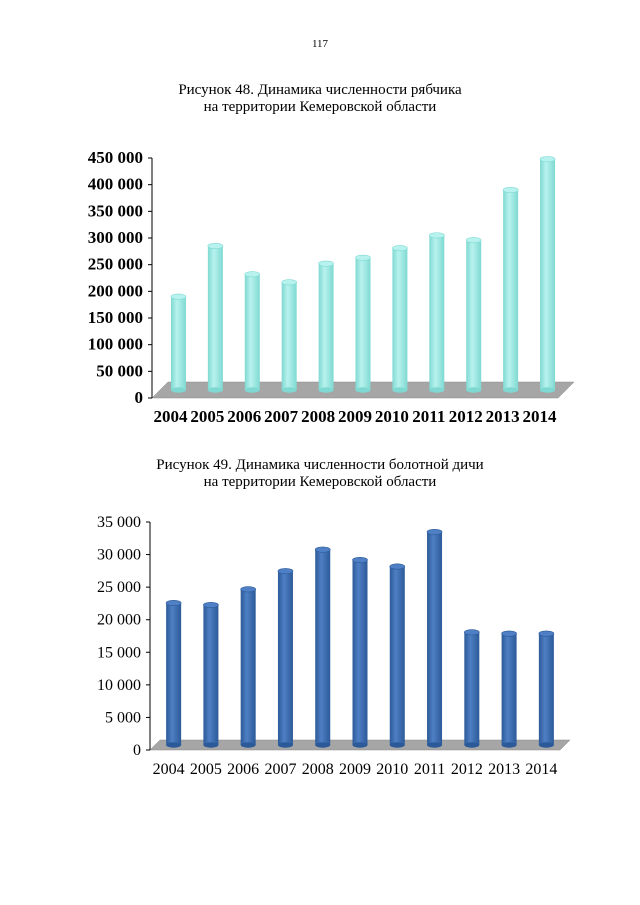 This screenshot has height=905, width=640. Describe the element at coordinates (115, 290) in the screenshot. I see `y-tick-label: 200 000` at that location.